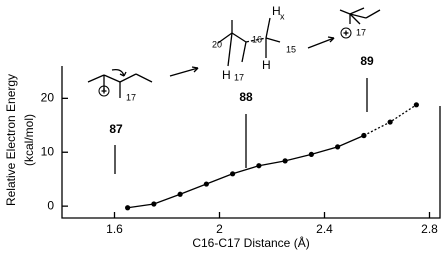 The width and height of the screenshot is (443, 253). Describe the element at coordinates (257, 39) in the screenshot. I see `atom-label: 16` at that location.